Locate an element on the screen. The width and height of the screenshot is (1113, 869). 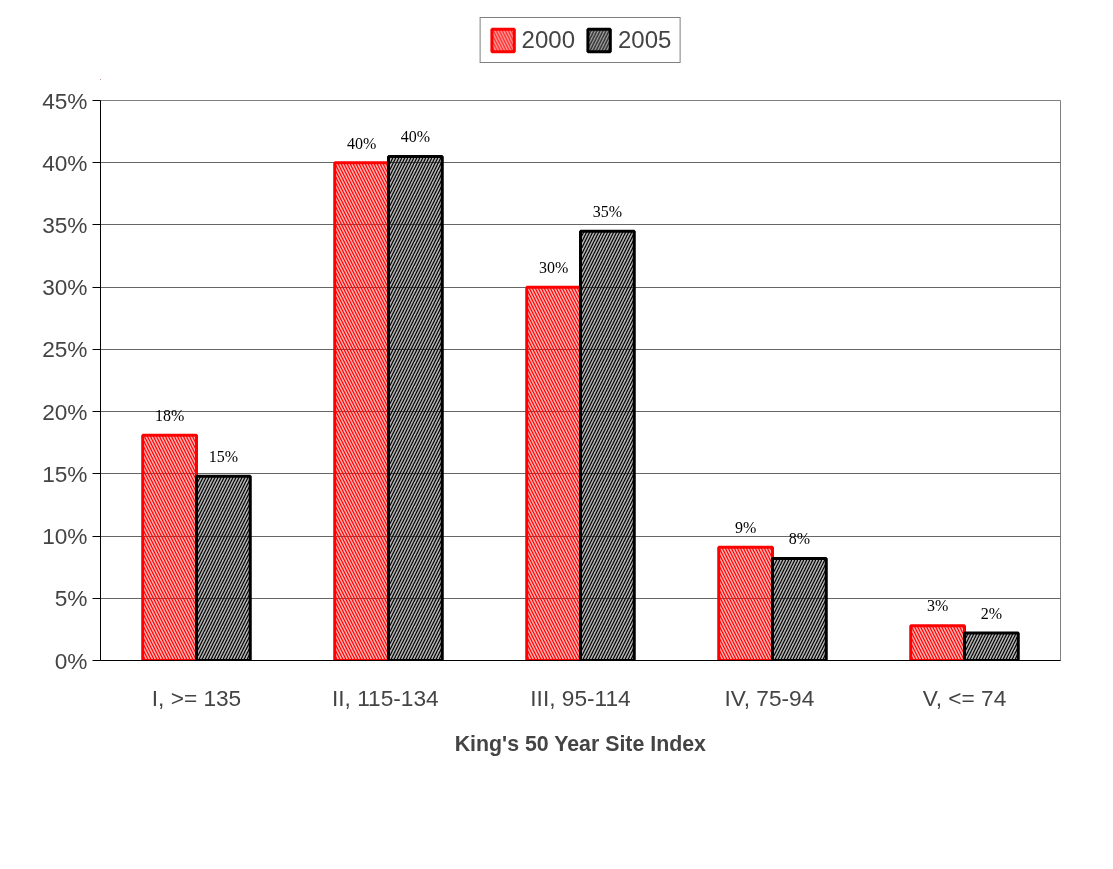
y-tick-label: 5% is located at coordinates (71, 598).